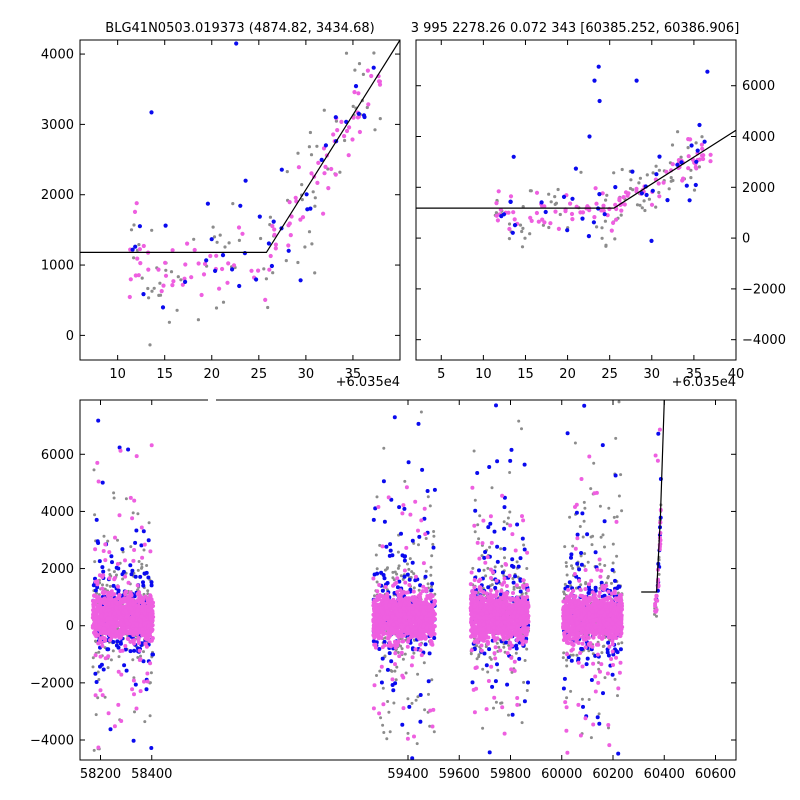  I want to click on panel-top-right-points, so click(603, 156).